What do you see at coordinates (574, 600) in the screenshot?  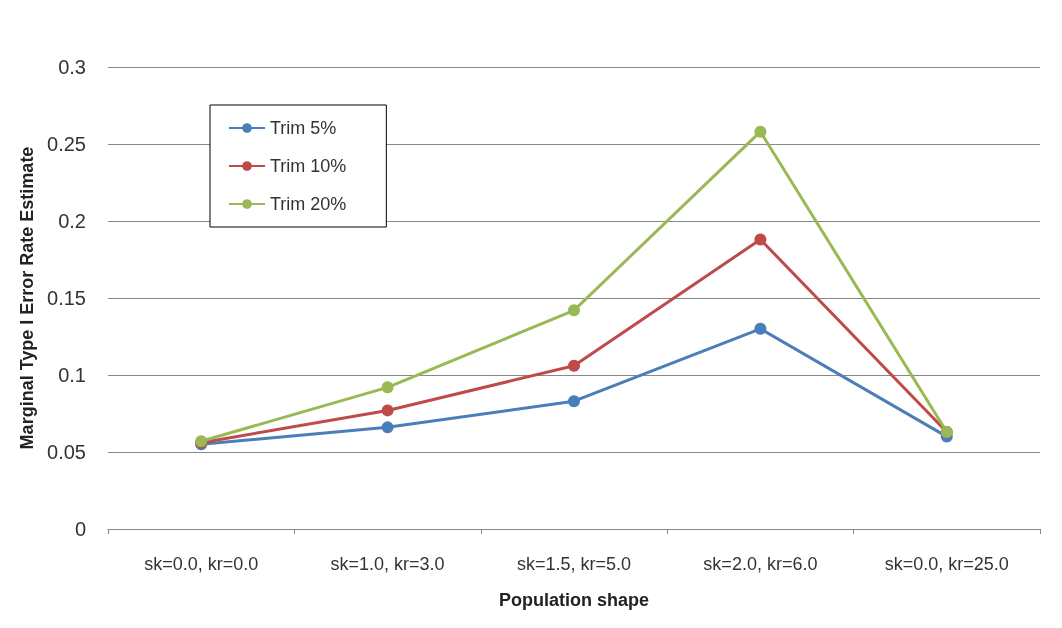 I see `x-axis-title: Population shape` at bounding box center [574, 600].